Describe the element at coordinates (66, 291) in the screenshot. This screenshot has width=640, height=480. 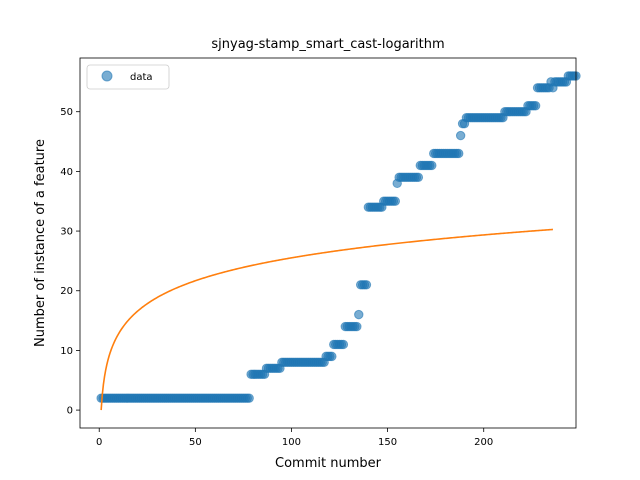
I see `y-tick-label: 20` at that location.